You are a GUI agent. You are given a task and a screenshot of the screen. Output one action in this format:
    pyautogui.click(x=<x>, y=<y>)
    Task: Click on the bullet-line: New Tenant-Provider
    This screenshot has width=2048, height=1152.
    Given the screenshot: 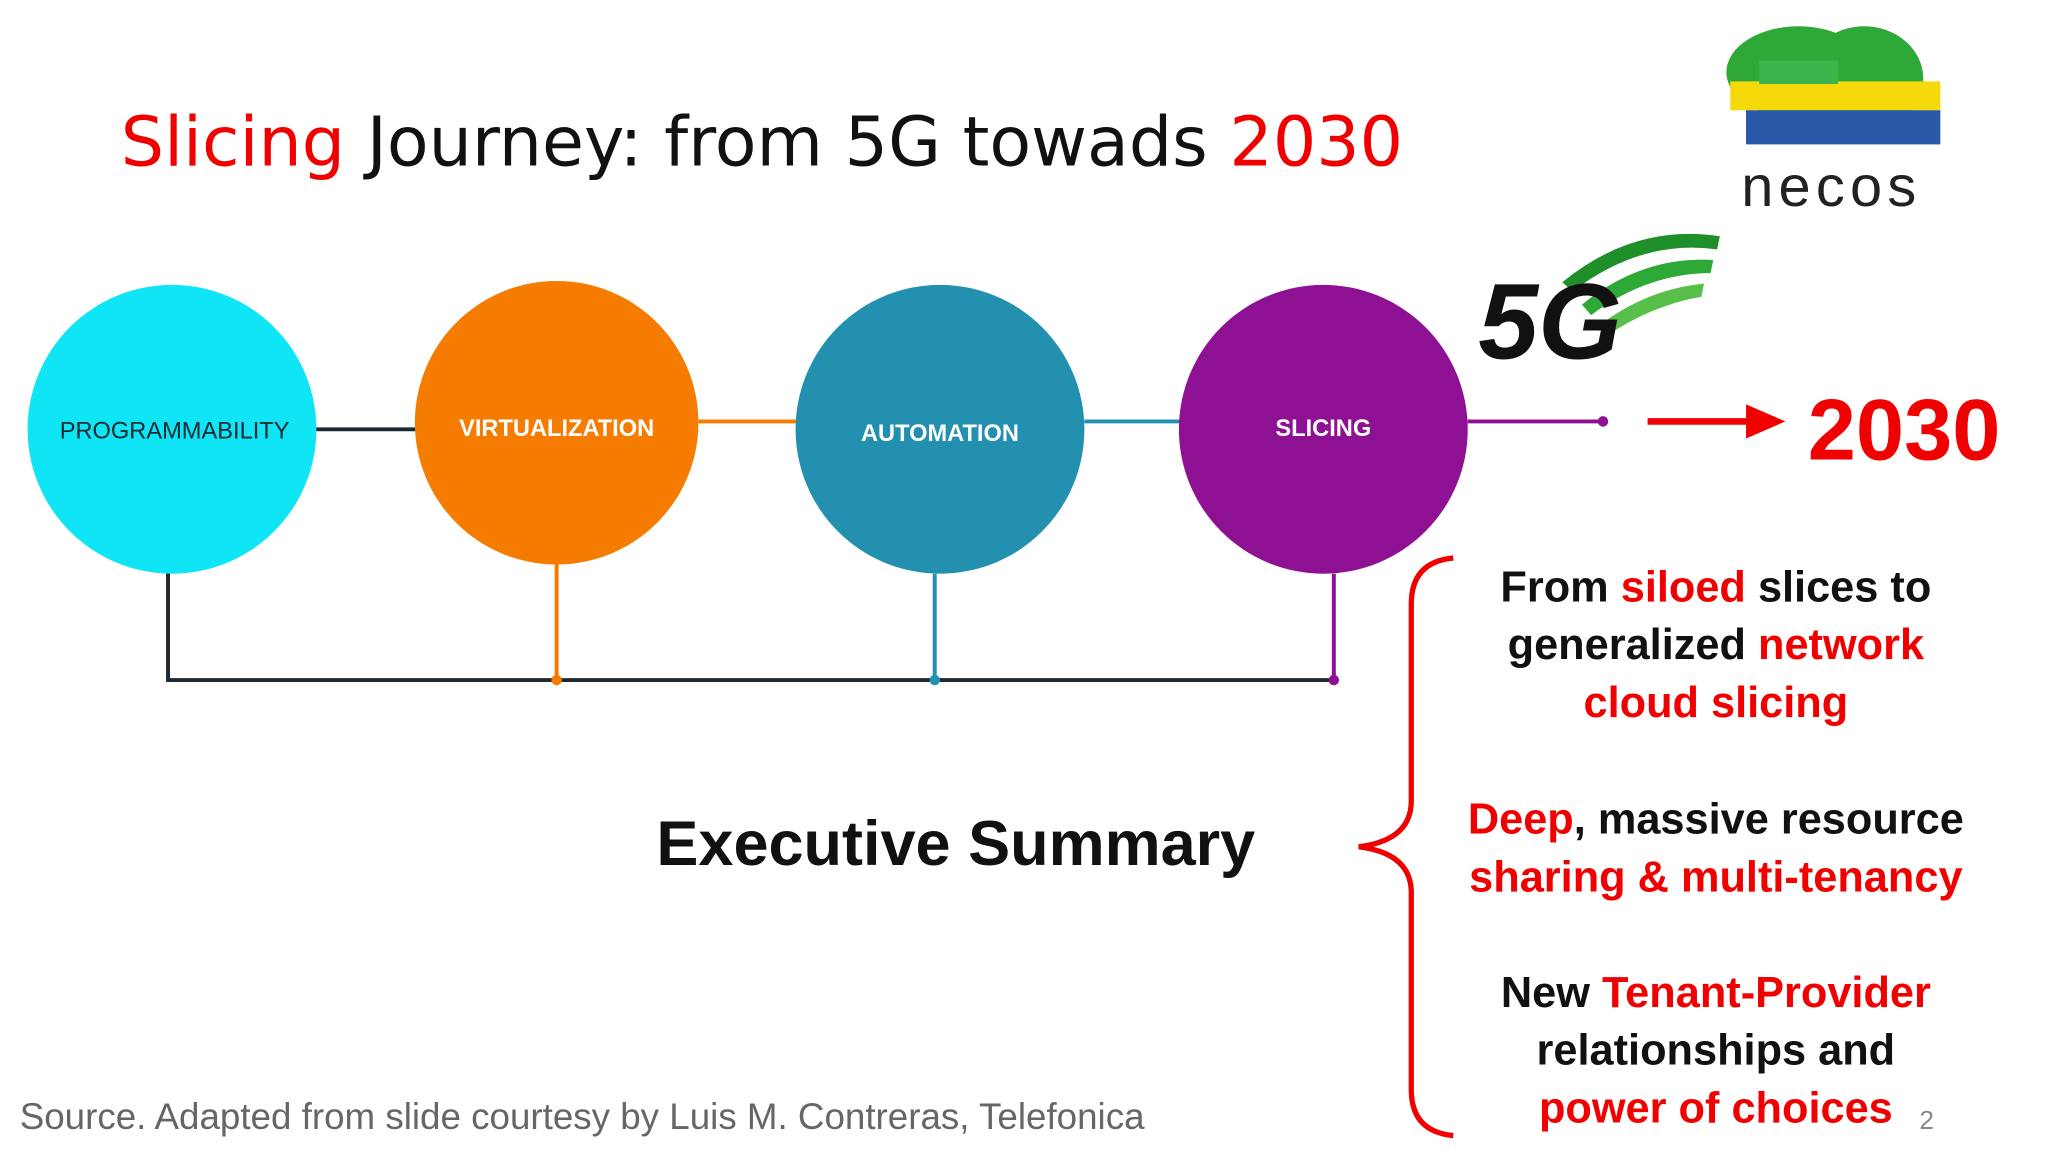 What is the action you would take?
    pyautogui.click(x=1716, y=993)
    